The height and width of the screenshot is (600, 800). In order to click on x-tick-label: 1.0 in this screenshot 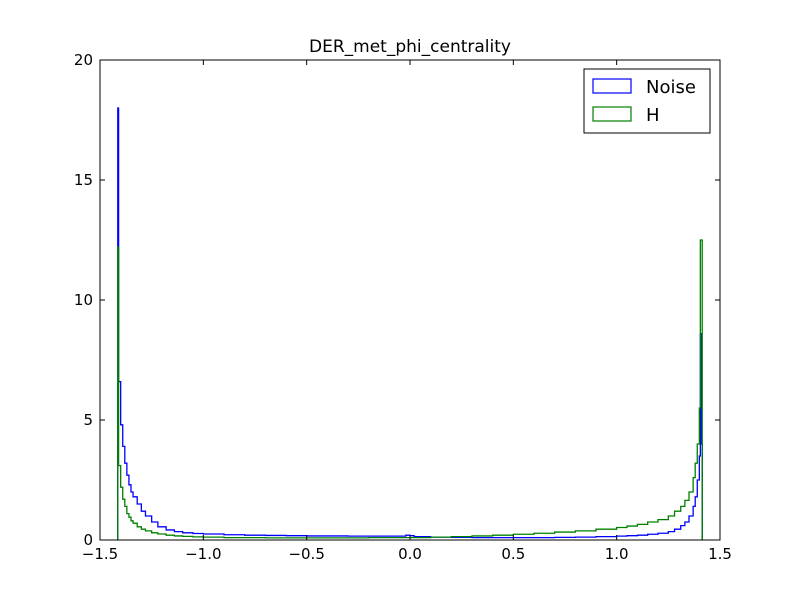, I will do `click(617, 554)`.